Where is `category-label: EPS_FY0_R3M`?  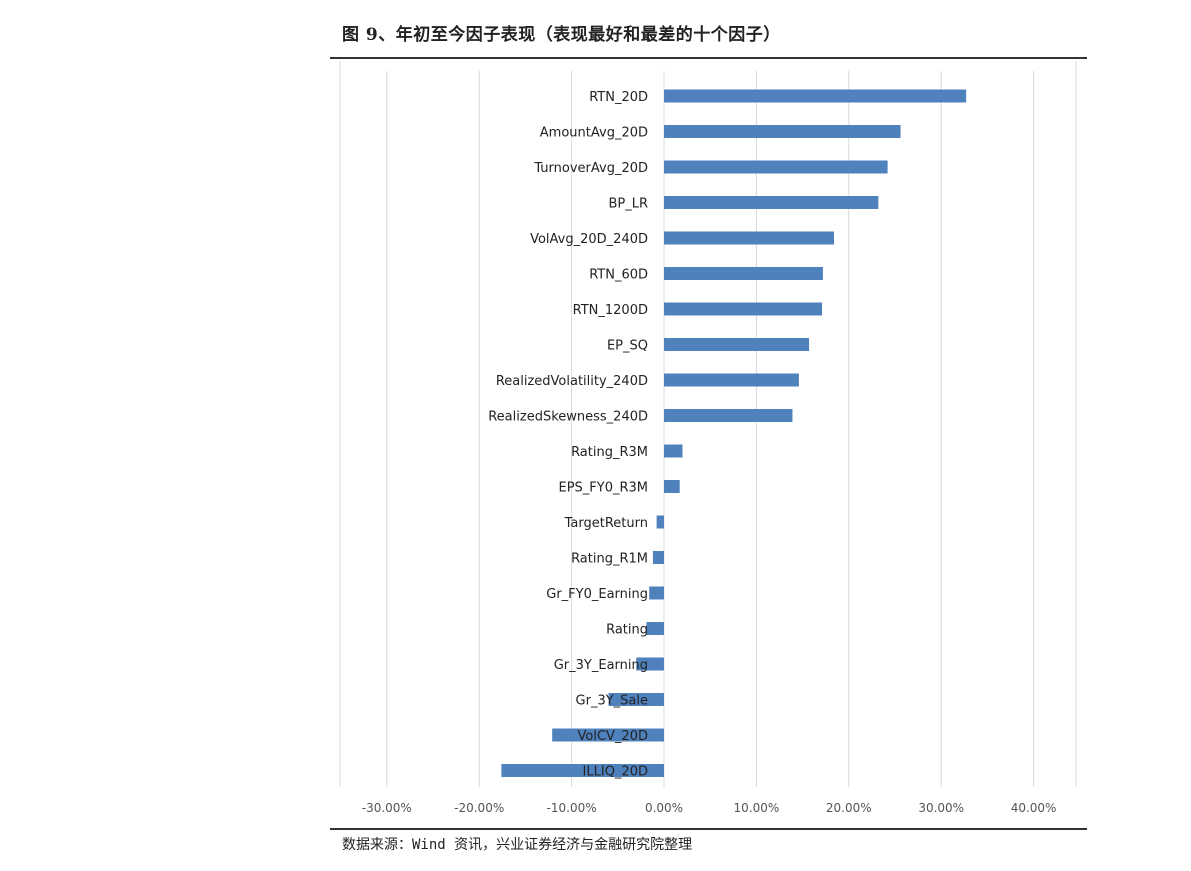
category-label: EPS_FY0_R3M is located at coordinates (603, 488).